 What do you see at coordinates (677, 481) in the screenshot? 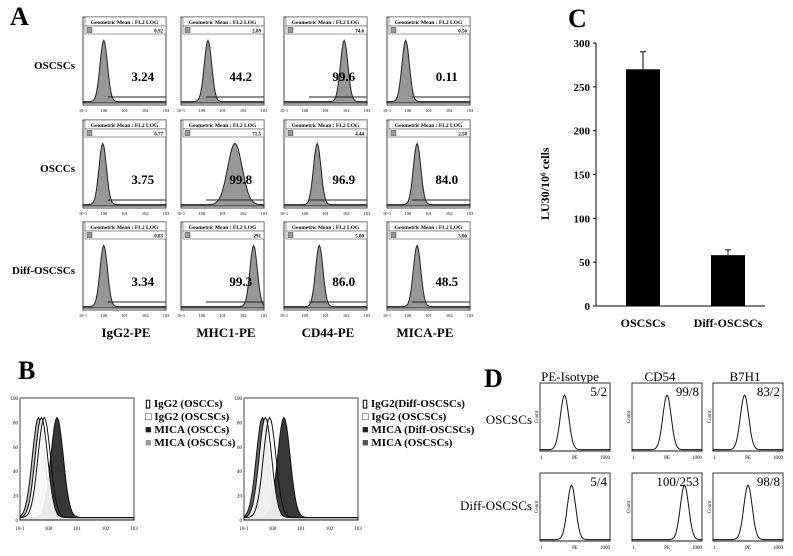
I see `mfi-value: 100/253` at bounding box center [677, 481].